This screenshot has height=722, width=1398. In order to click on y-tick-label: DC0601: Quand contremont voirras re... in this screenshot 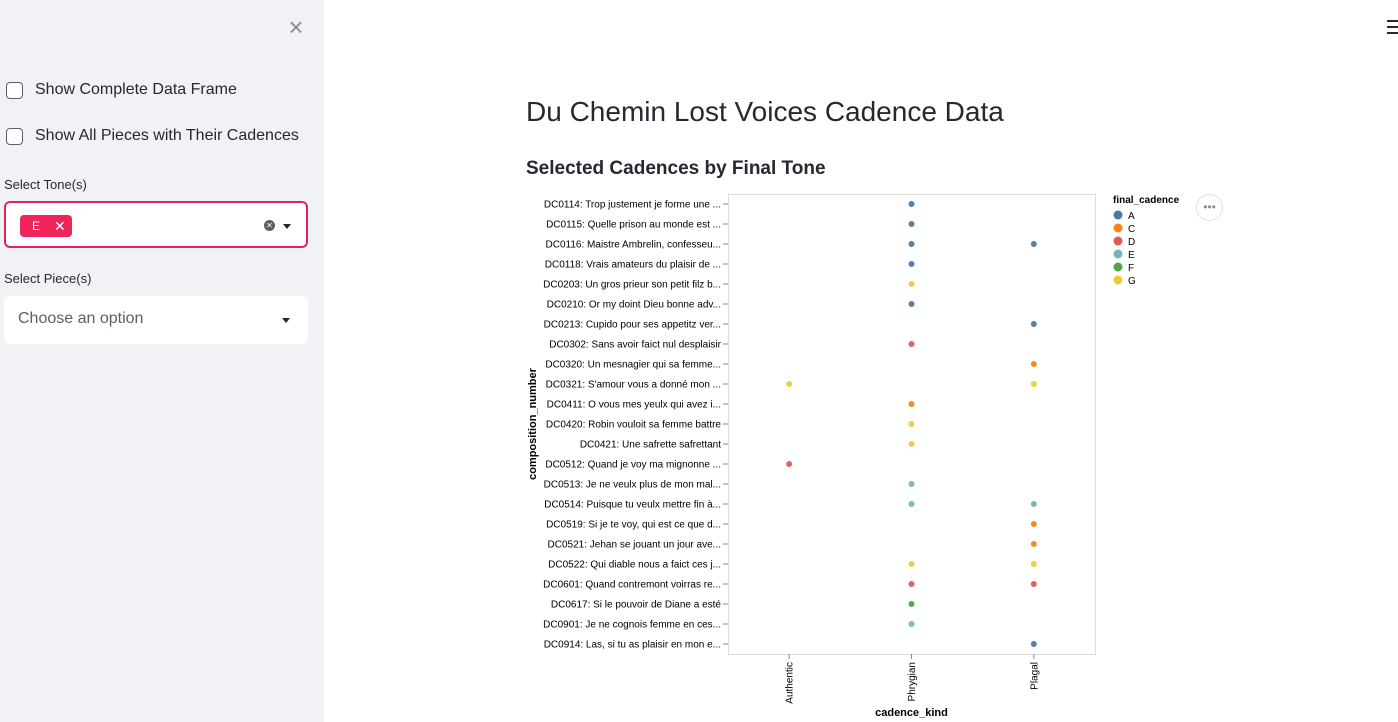, I will do `click(632, 585)`.